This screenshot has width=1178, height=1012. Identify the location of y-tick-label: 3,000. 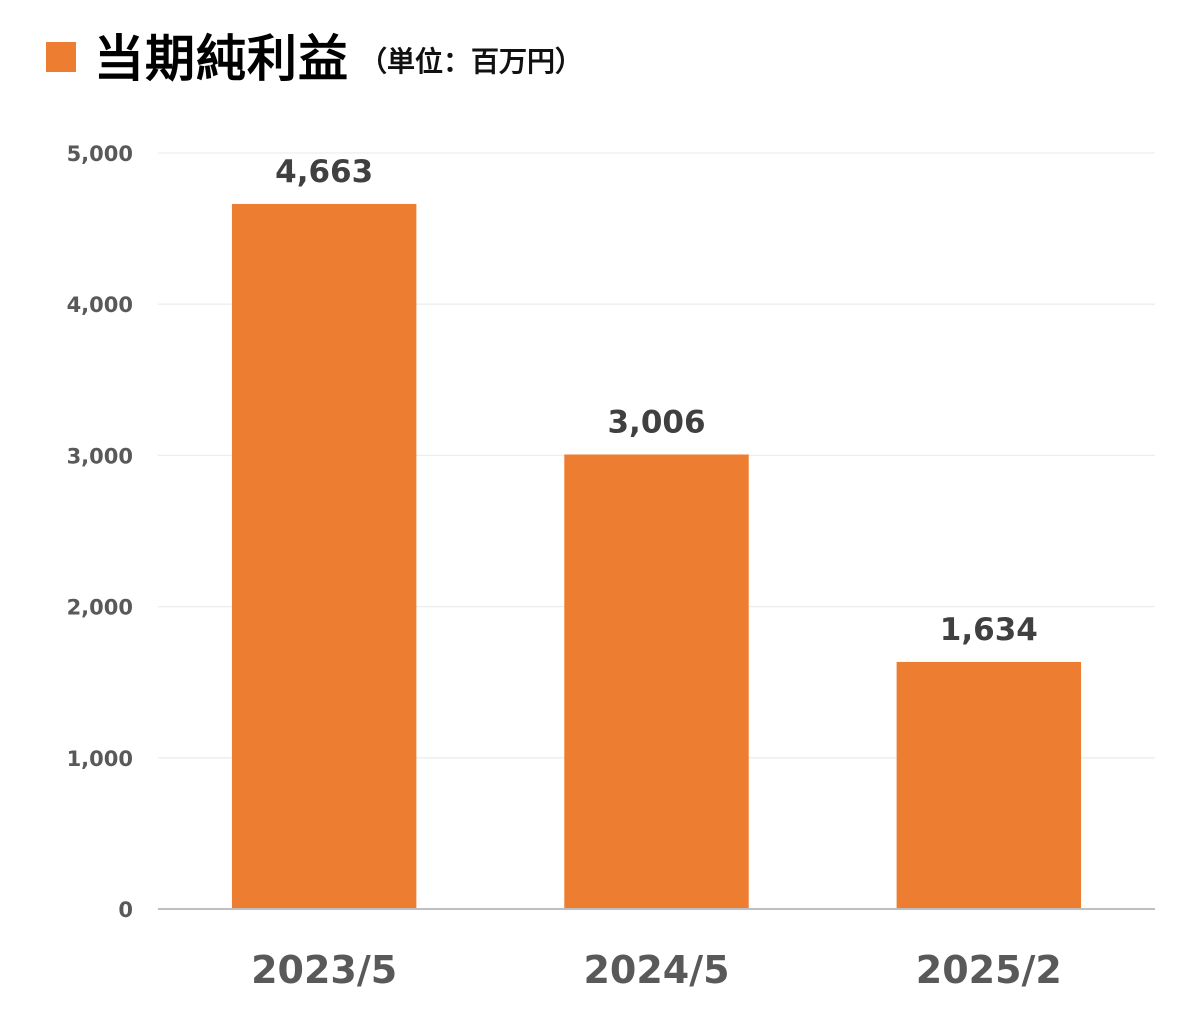
(100, 456).